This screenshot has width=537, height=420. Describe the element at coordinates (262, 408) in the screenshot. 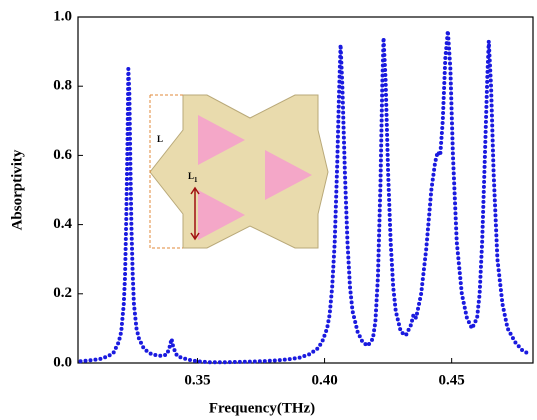

I see `x-axis-label: Frequency(THz)` at that location.